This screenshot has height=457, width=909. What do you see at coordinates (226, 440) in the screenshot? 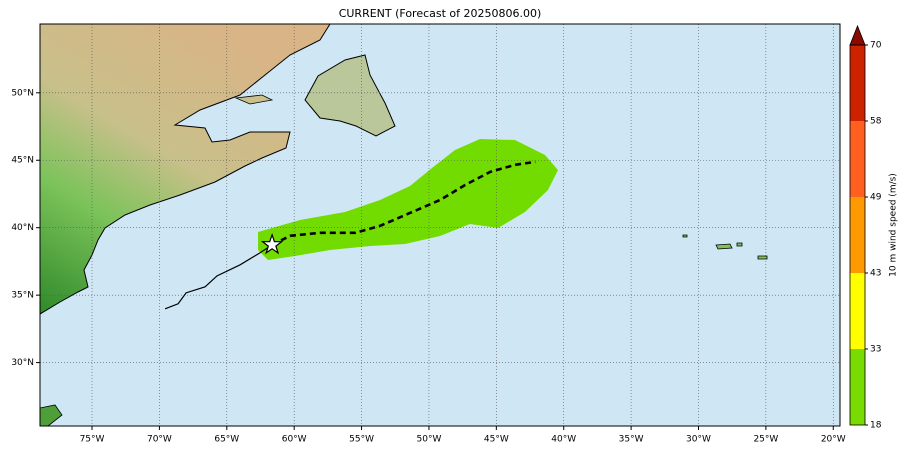
I see `lon-tick-label: 65°W` at bounding box center [226, 440].